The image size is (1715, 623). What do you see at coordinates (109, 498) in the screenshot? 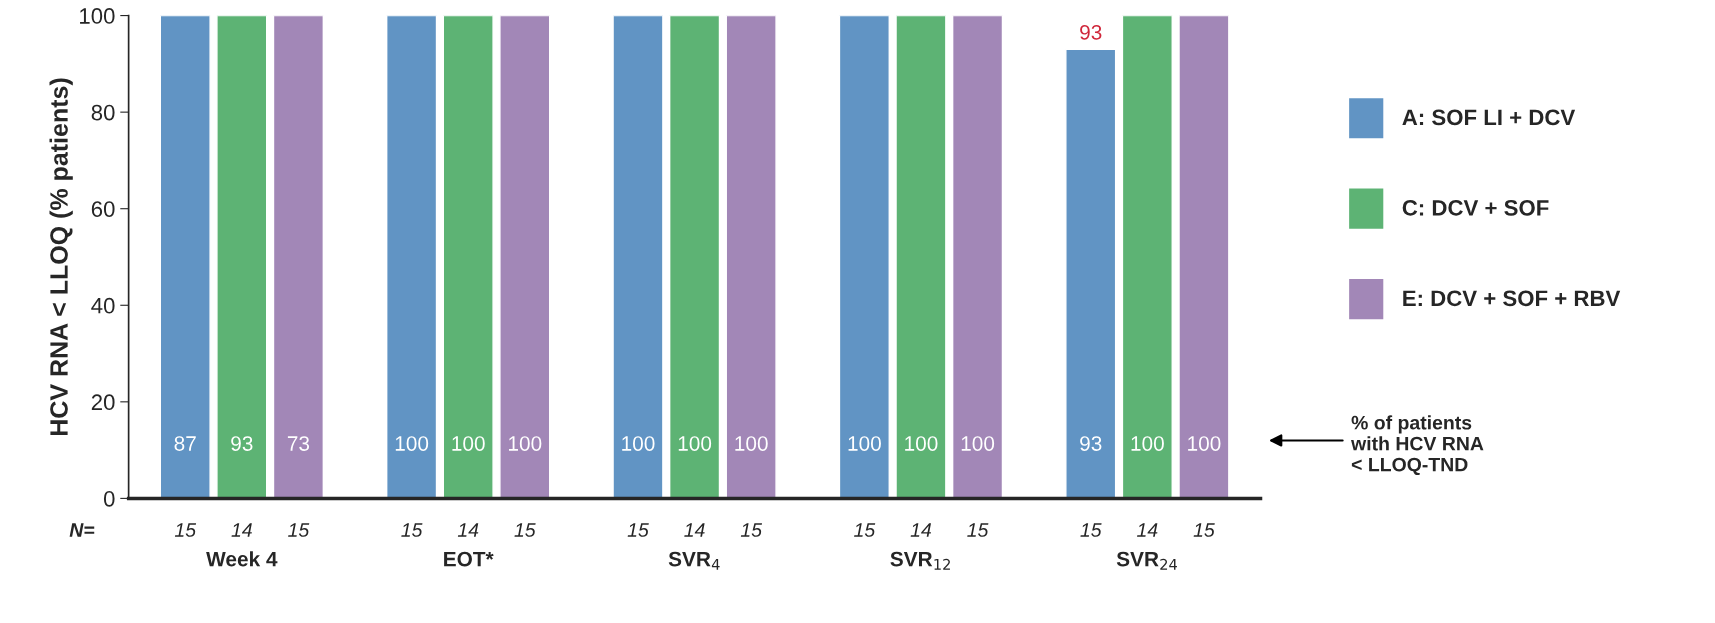
I see `y-tick-label: 0` at bounding box center [109, 498].